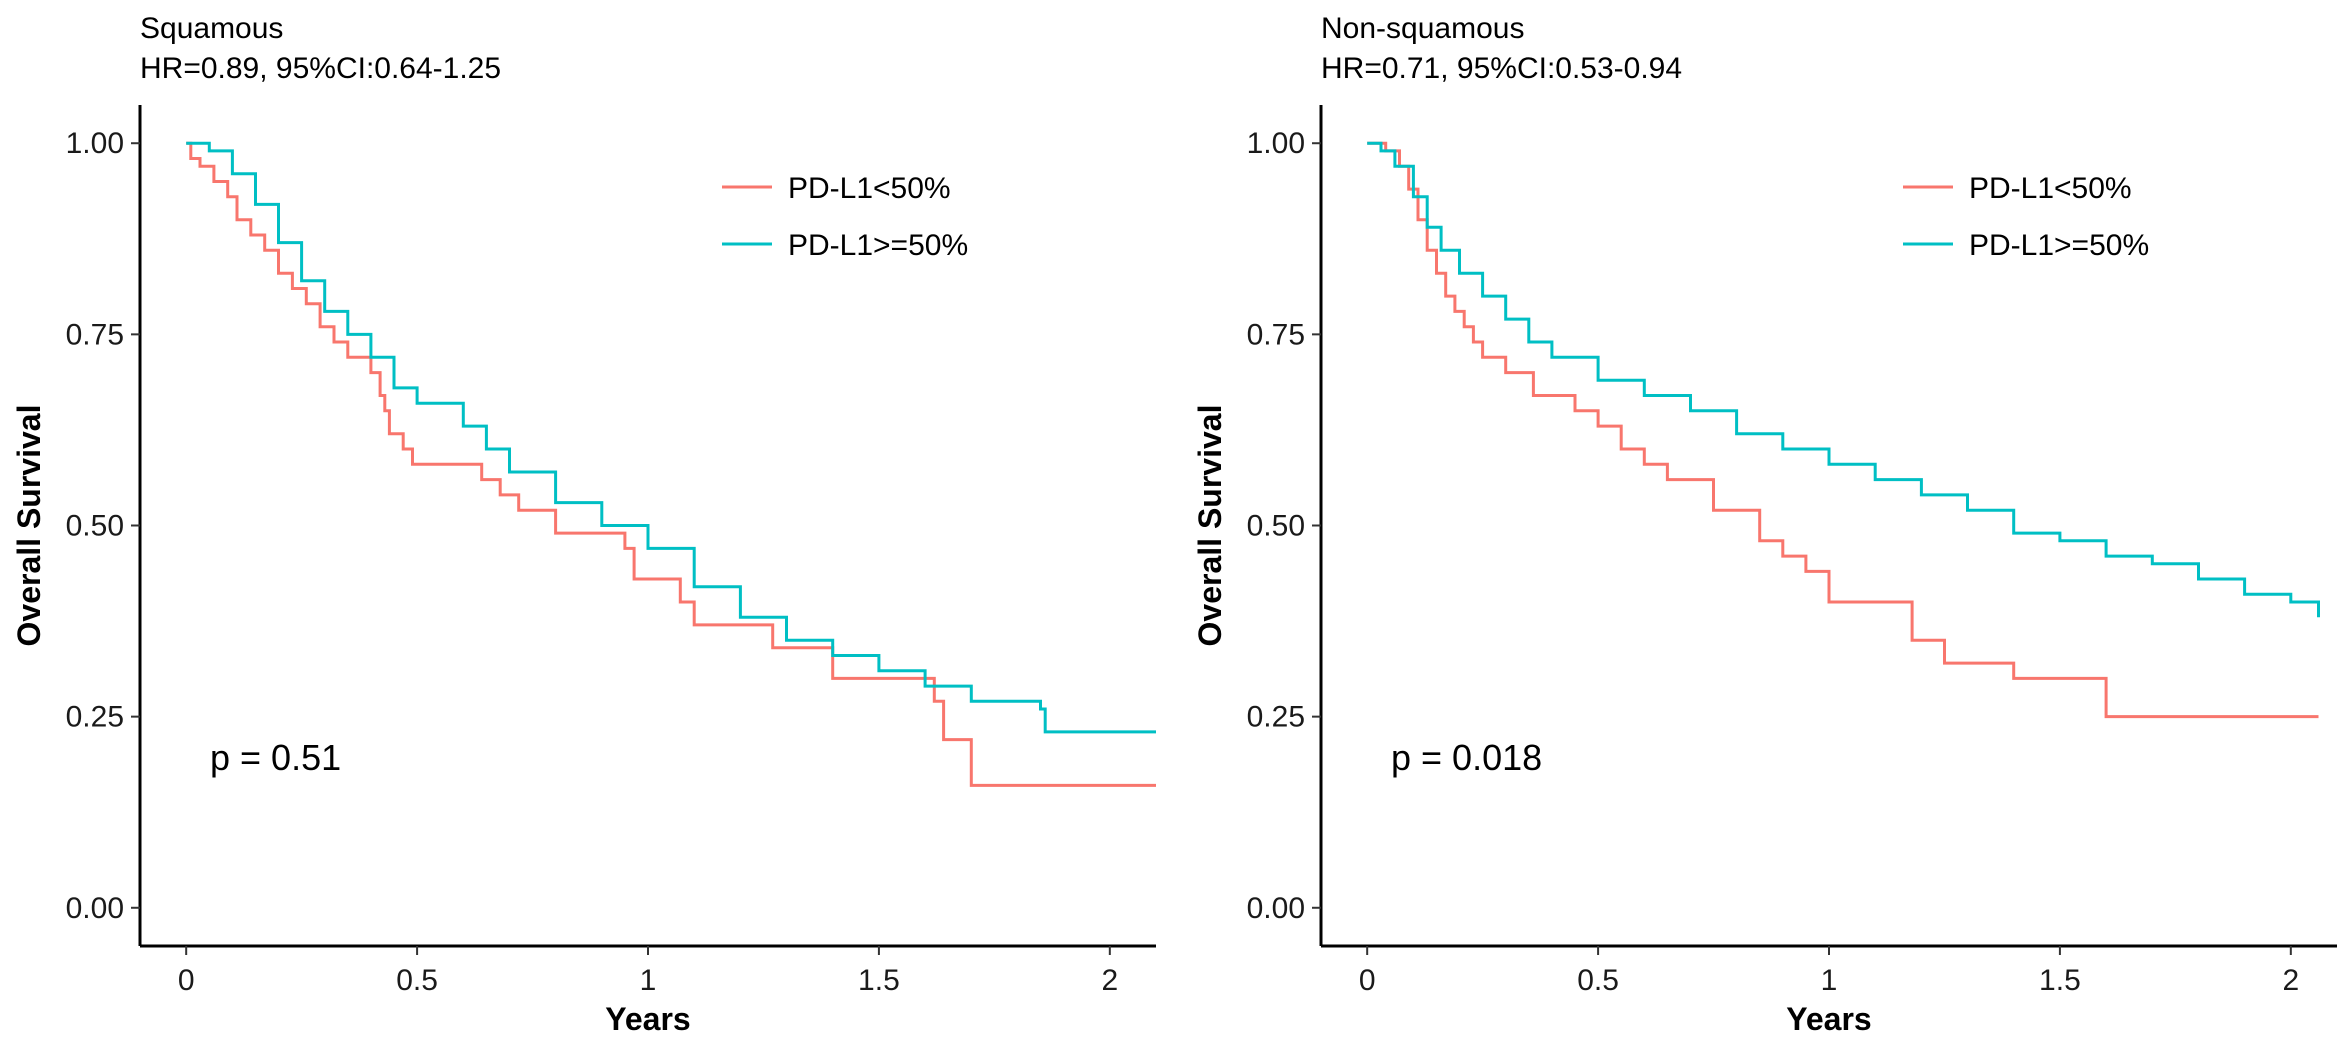  I want to click on chart-subtitle: HR=0.89, 95%CI:0.64-1.25, so click(320, 68).